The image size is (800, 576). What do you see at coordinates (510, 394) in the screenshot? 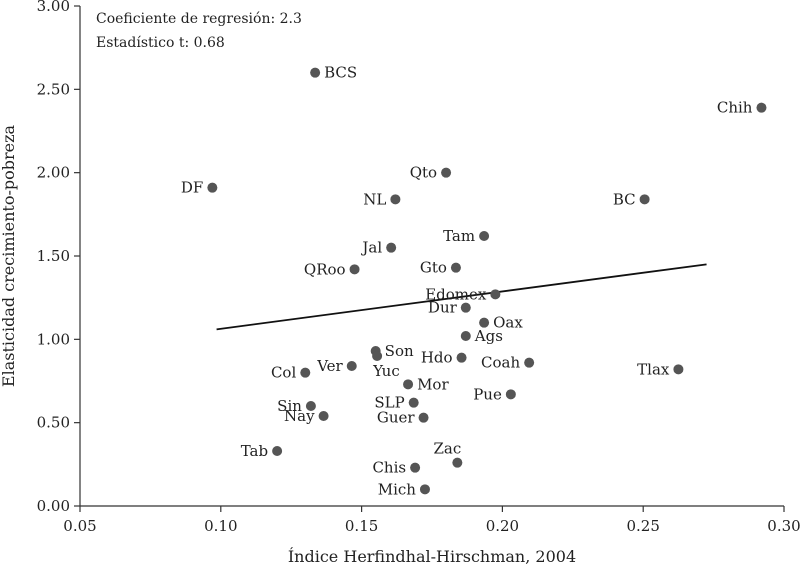
I see `data-point-pue` at bounding box center [510, 394].